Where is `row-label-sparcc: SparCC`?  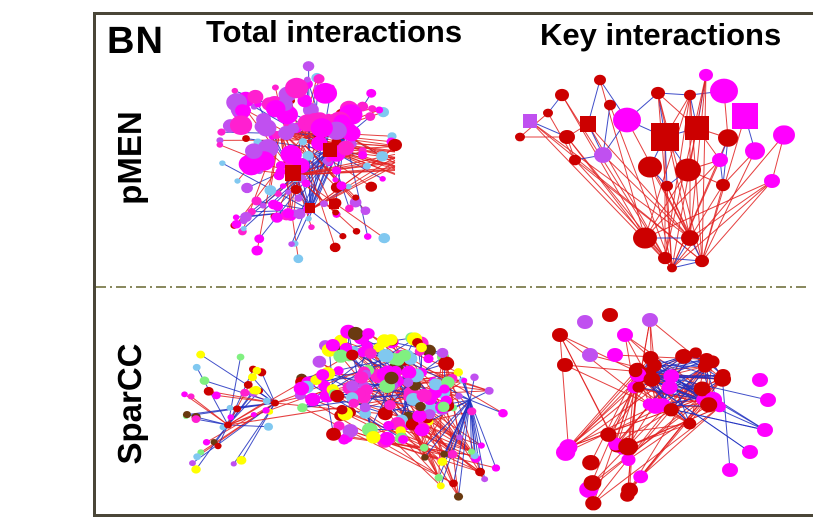 row-label-sparcc: SparCC is located at coordinates (129, 404).